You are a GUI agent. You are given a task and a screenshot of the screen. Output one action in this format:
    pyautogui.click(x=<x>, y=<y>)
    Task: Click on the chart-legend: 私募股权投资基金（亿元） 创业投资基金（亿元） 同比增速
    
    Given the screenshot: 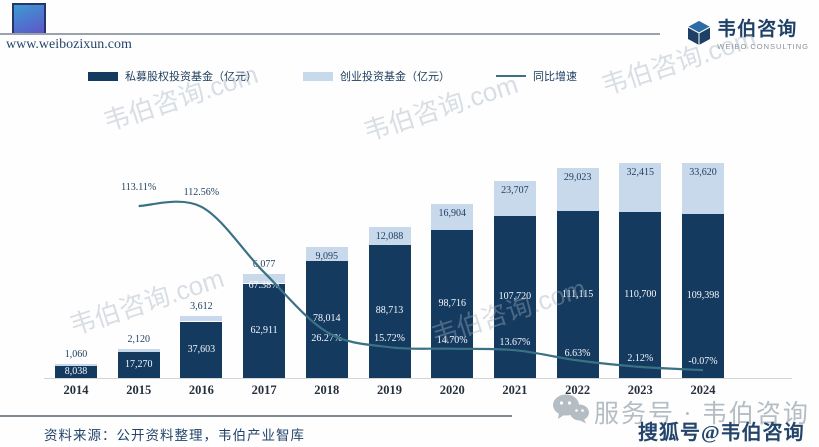 What is the action you would take?
    pyautogui.click(x=332, y=76)
    